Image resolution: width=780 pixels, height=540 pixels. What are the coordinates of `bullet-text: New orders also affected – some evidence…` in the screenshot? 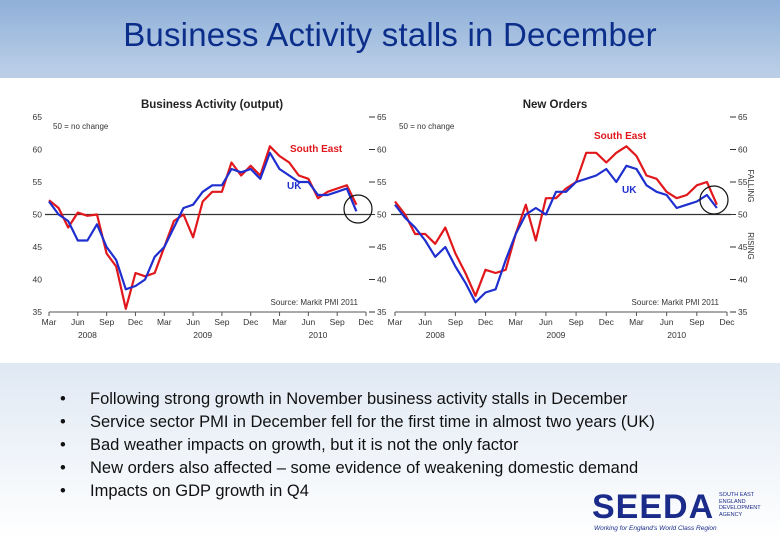 It's located at (364, 468).